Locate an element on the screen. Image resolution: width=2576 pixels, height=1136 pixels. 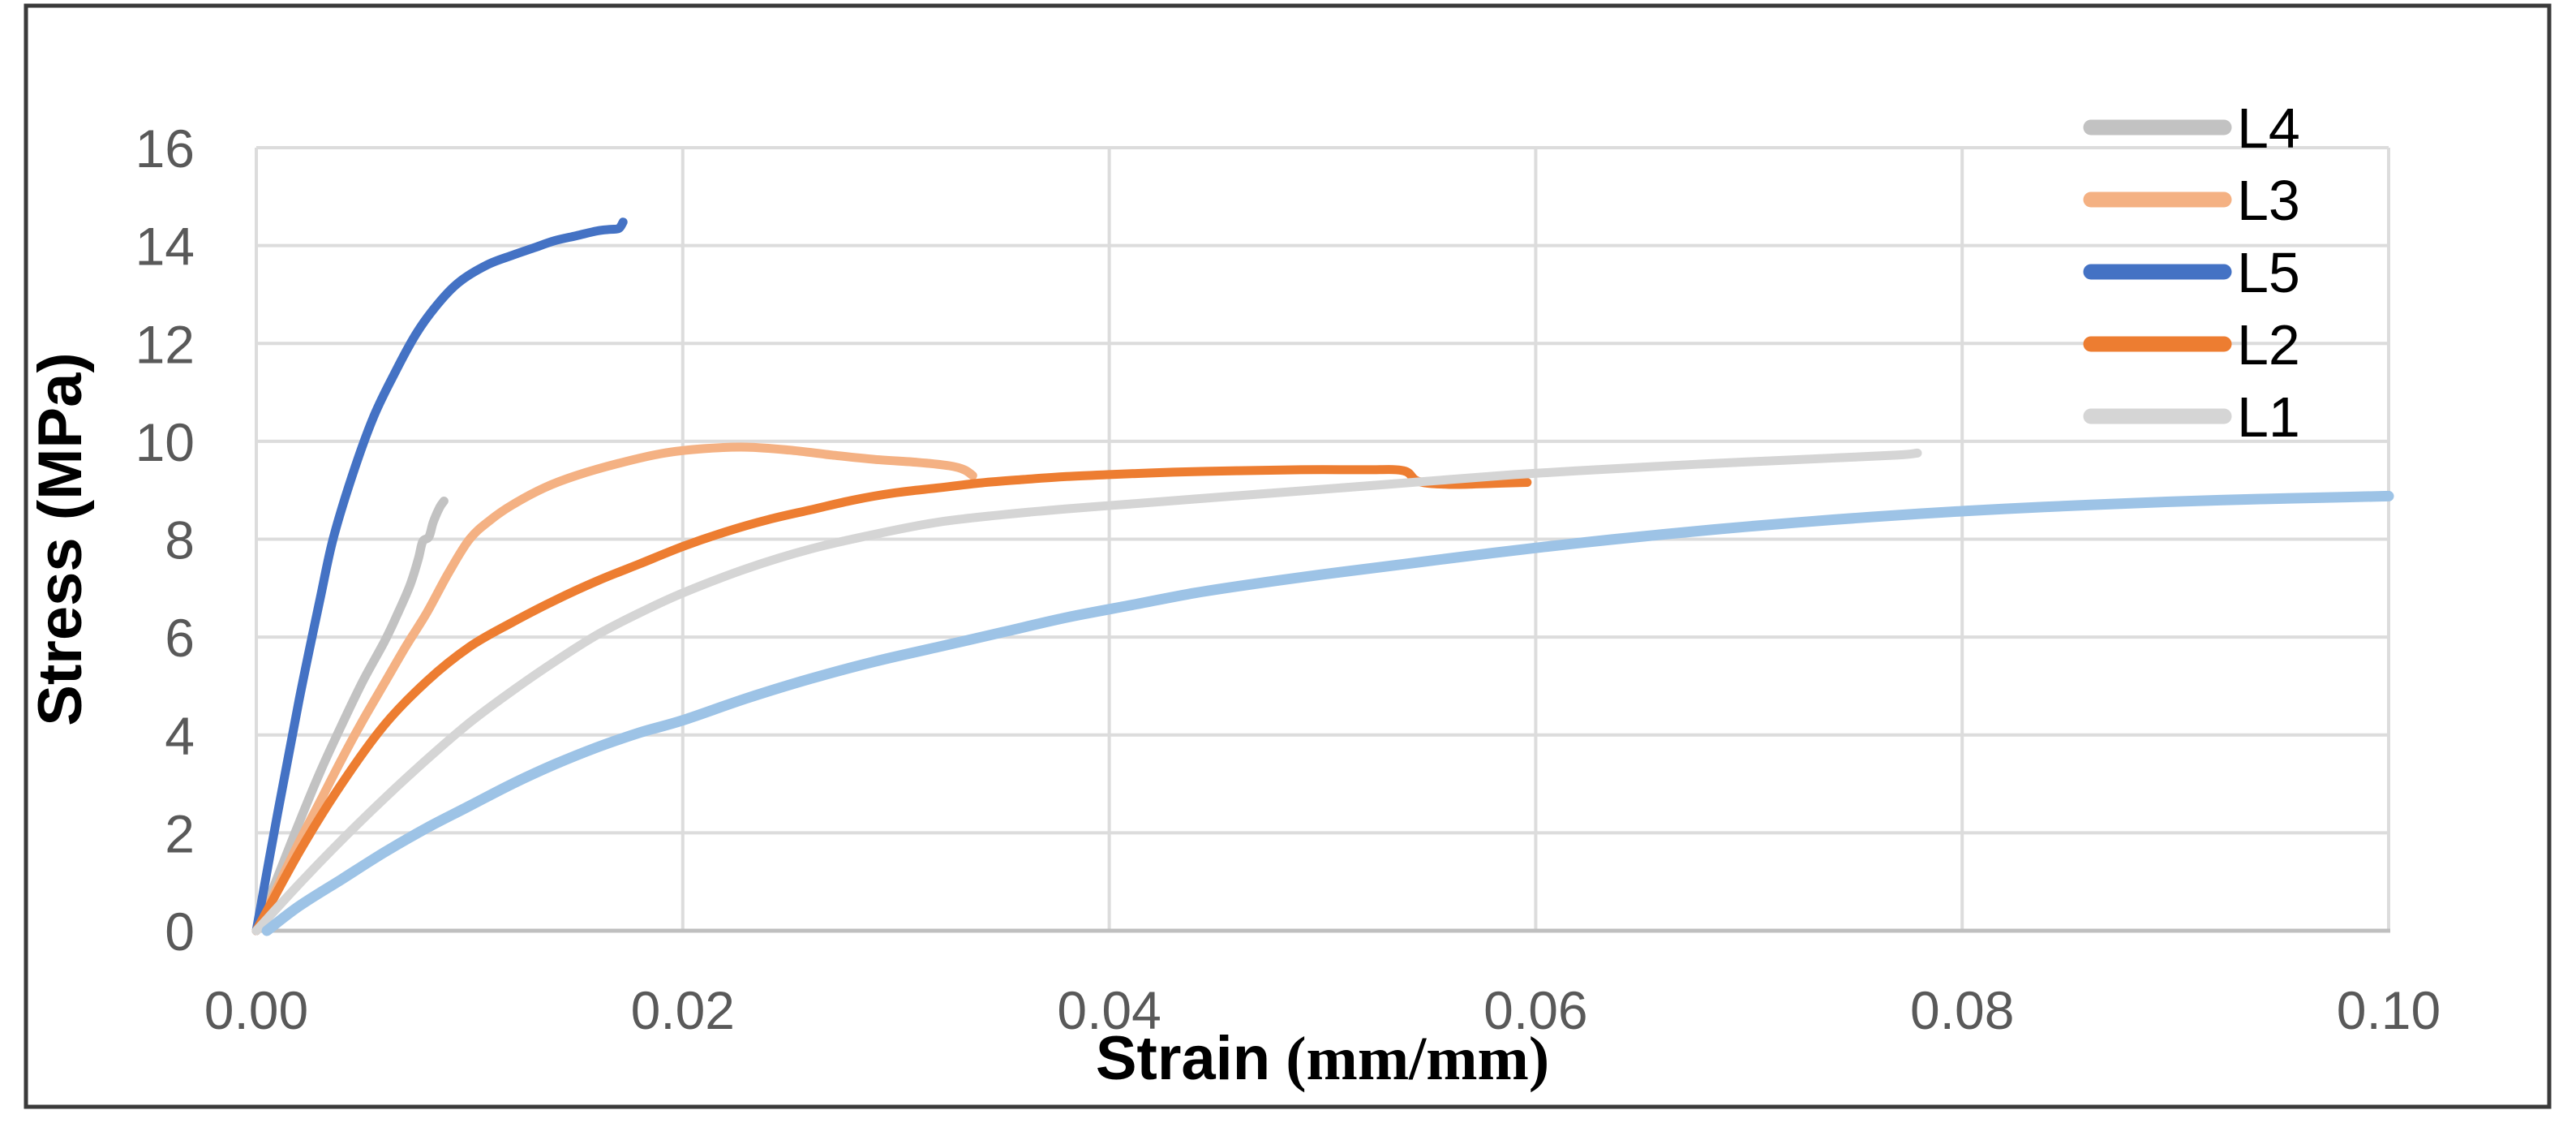
y-tick-label: 10 is located at coordinates (165, 442).